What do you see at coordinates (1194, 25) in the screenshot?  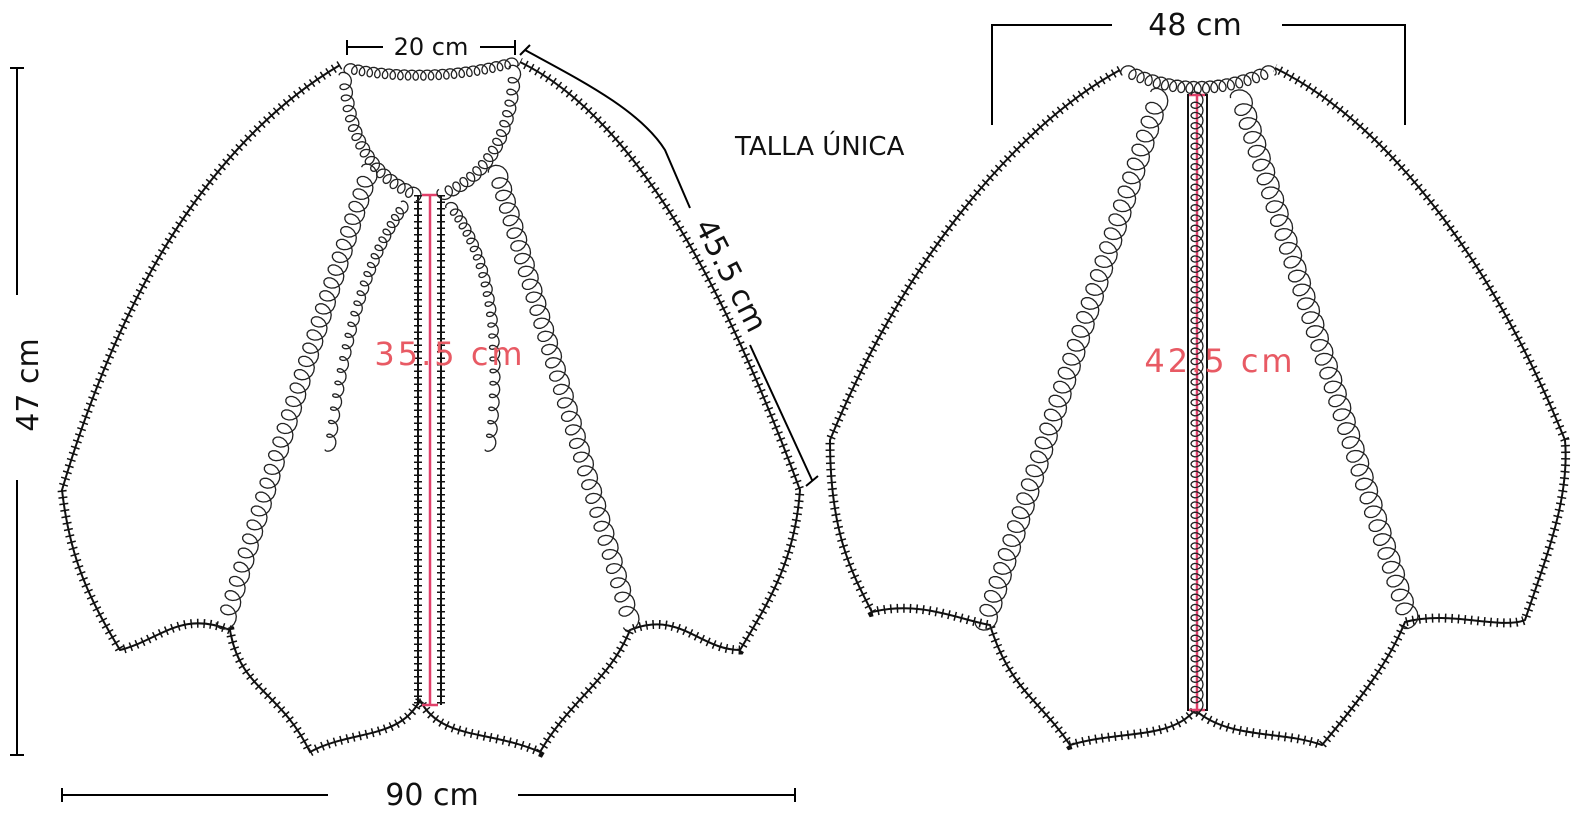 I see `dim-label: 48 cm` at bounding box center [1194, 25].